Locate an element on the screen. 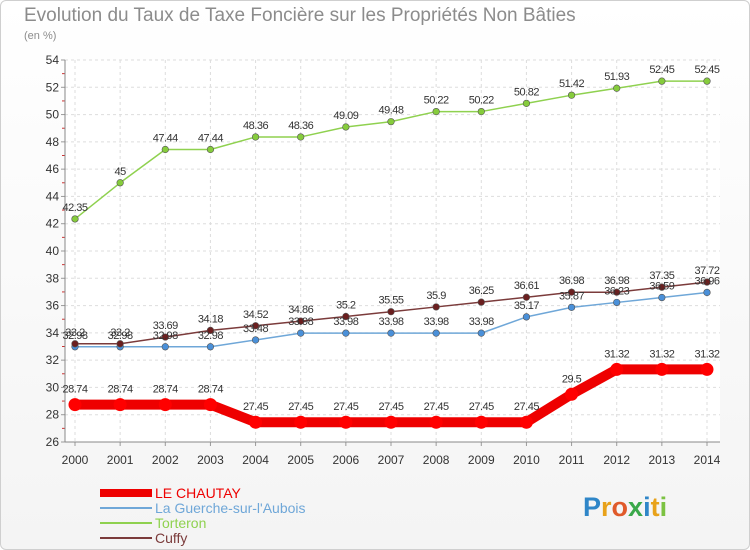 This screenshot has width=750, height=550. y-tick-label: 44 is located at coordinates (53, 196).